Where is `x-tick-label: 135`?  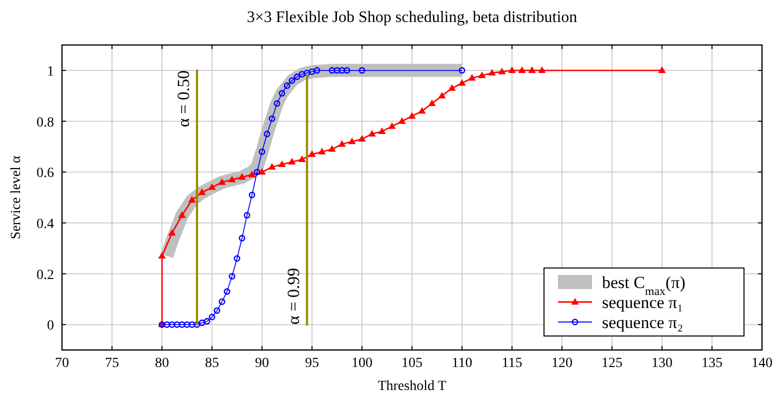
x-tick-label: 135 is located at coordinates (712, 363).